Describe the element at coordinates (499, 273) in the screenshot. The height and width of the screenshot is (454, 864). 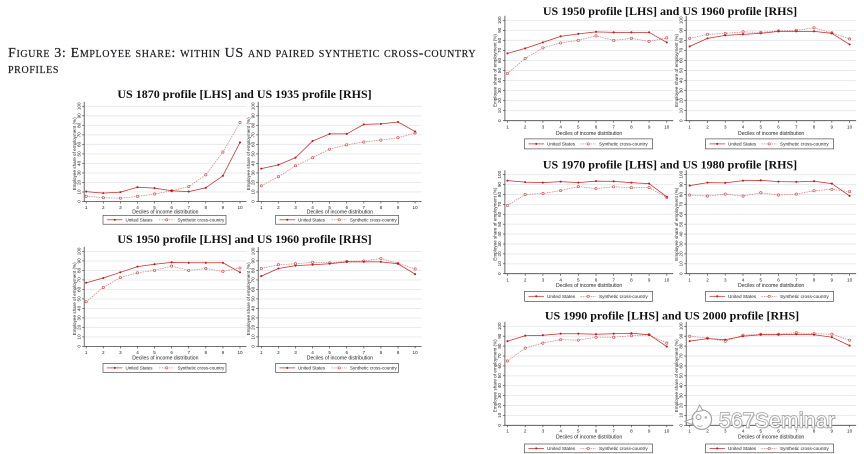
I see `svg-text: 0` at that location.